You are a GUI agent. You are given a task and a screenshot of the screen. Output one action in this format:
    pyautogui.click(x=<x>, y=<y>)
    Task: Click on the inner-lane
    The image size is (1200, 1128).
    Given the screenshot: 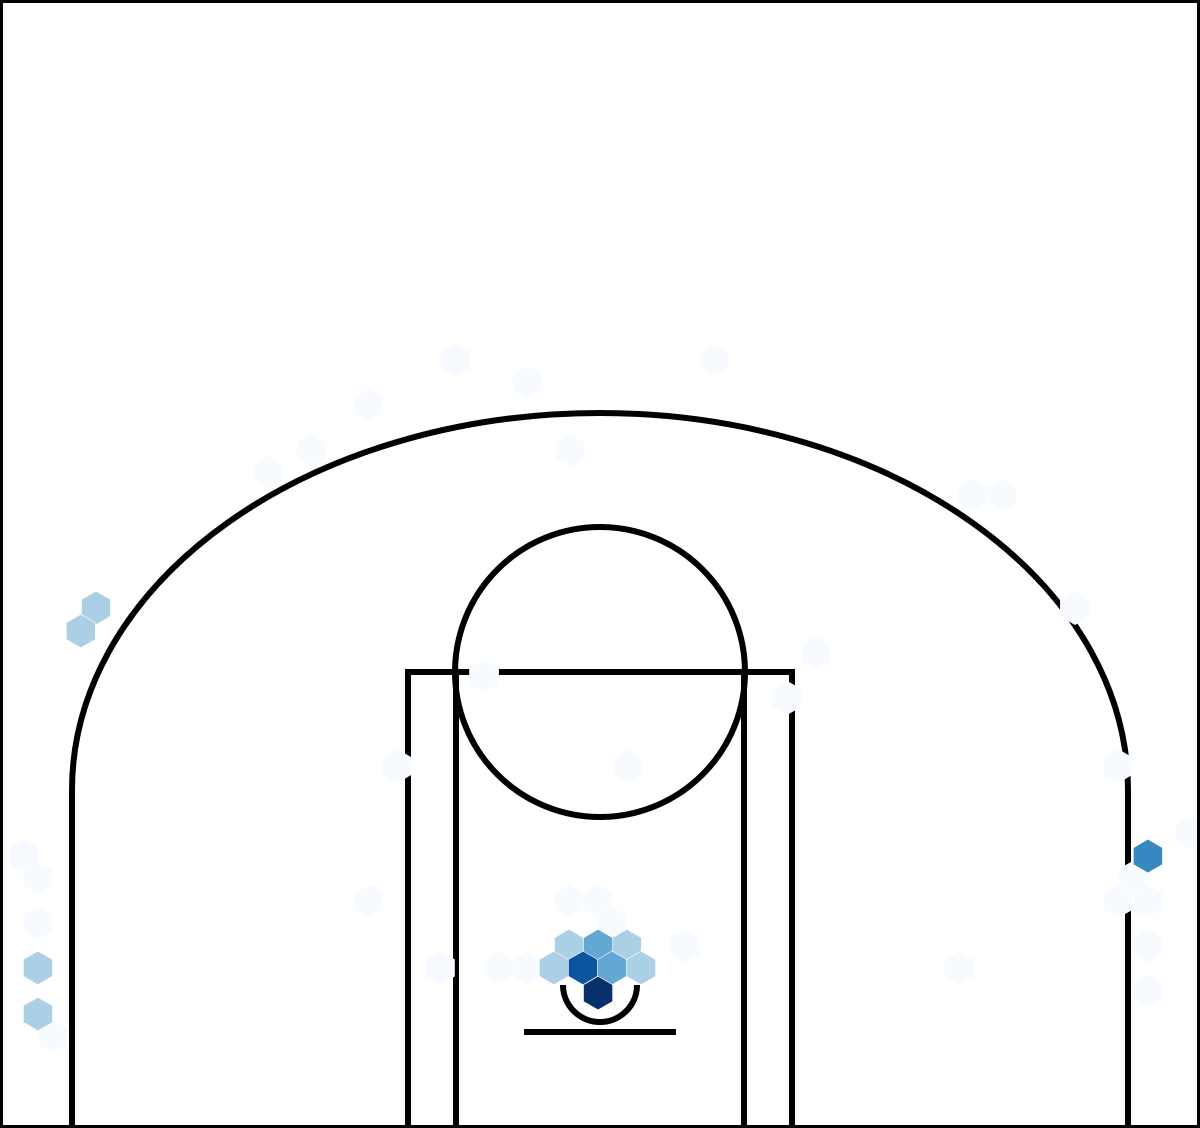 What is the action you would take?
    pyautogui.click(x=600, y=898)
    